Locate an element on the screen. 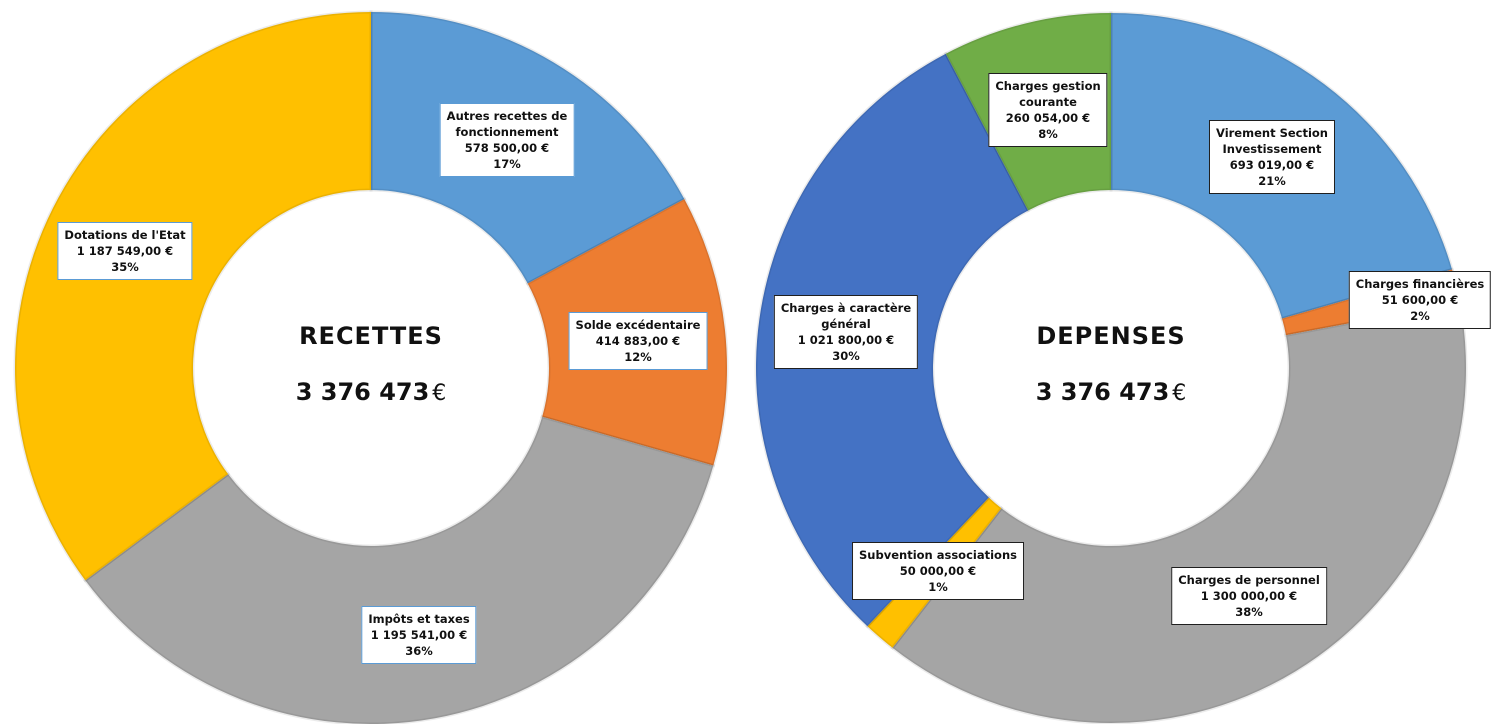 The height and width of the screenshot is (728, 1494). slice-label-amount: 414 883,00 € is located at coordinates (638, 341).